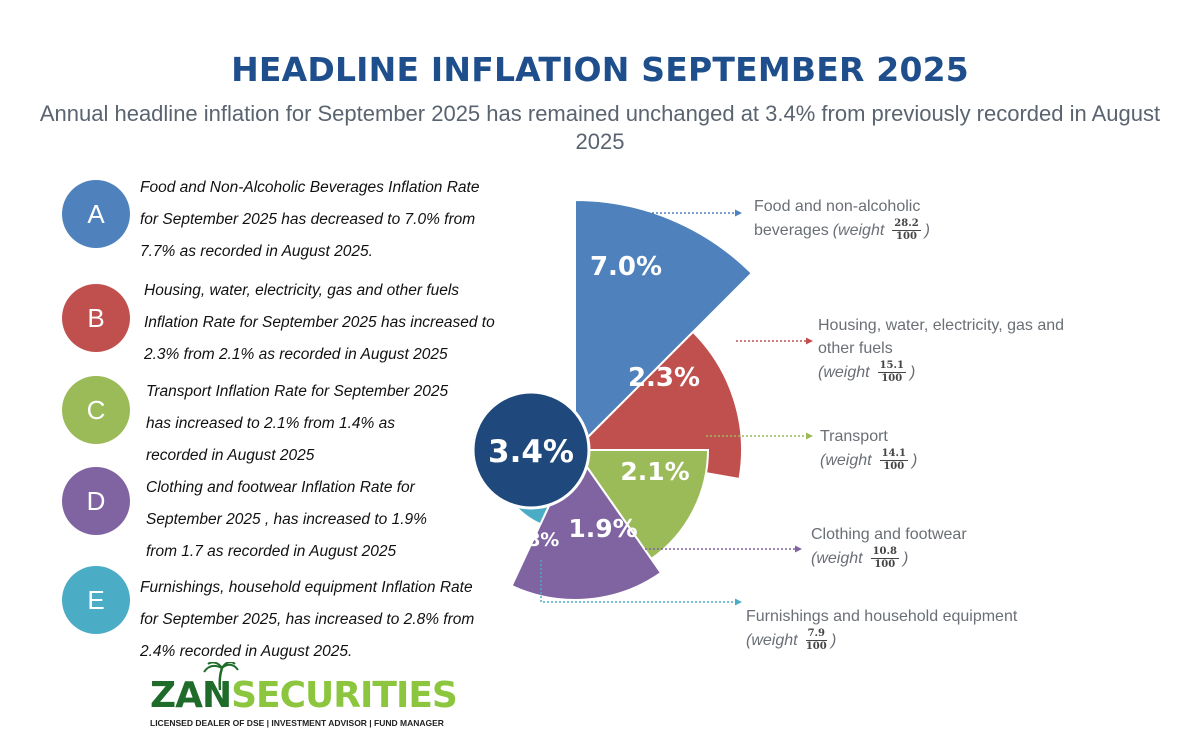  What do you see at coordinates (533, 540) in the screenshot?
I see `wedge-label-furnishings: 2.8%` at bounding box center [533, 540].